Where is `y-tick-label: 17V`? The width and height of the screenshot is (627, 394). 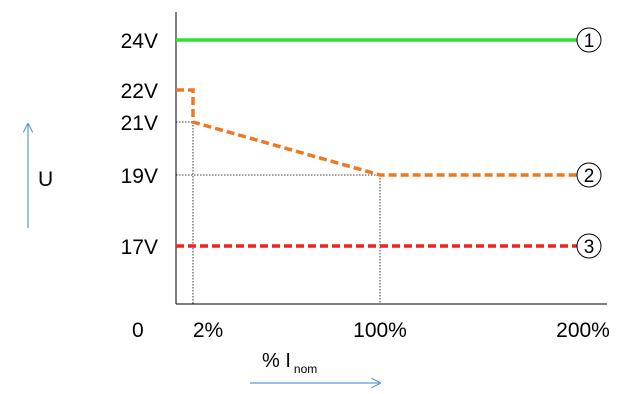 y-tick-label: 17V is located at coordinates (139, 247).